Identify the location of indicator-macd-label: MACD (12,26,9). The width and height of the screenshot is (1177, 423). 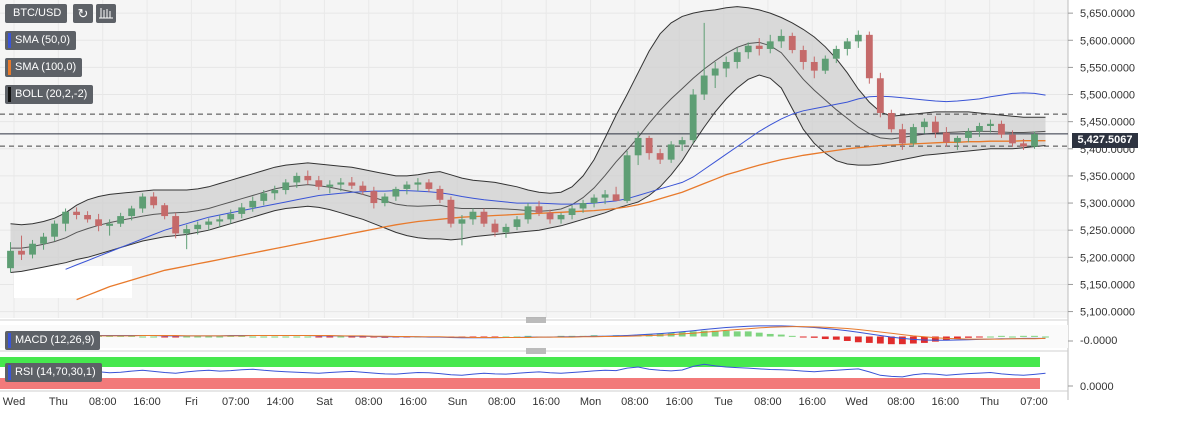
(55, 340).